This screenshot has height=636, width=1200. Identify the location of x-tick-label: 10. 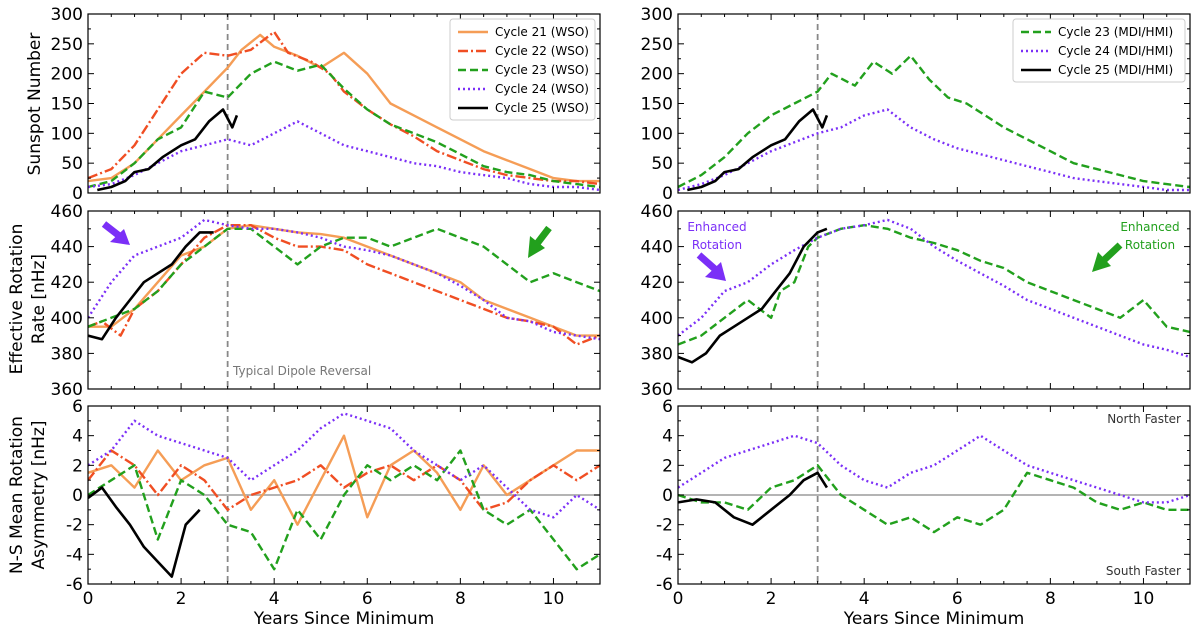
(554, 599).